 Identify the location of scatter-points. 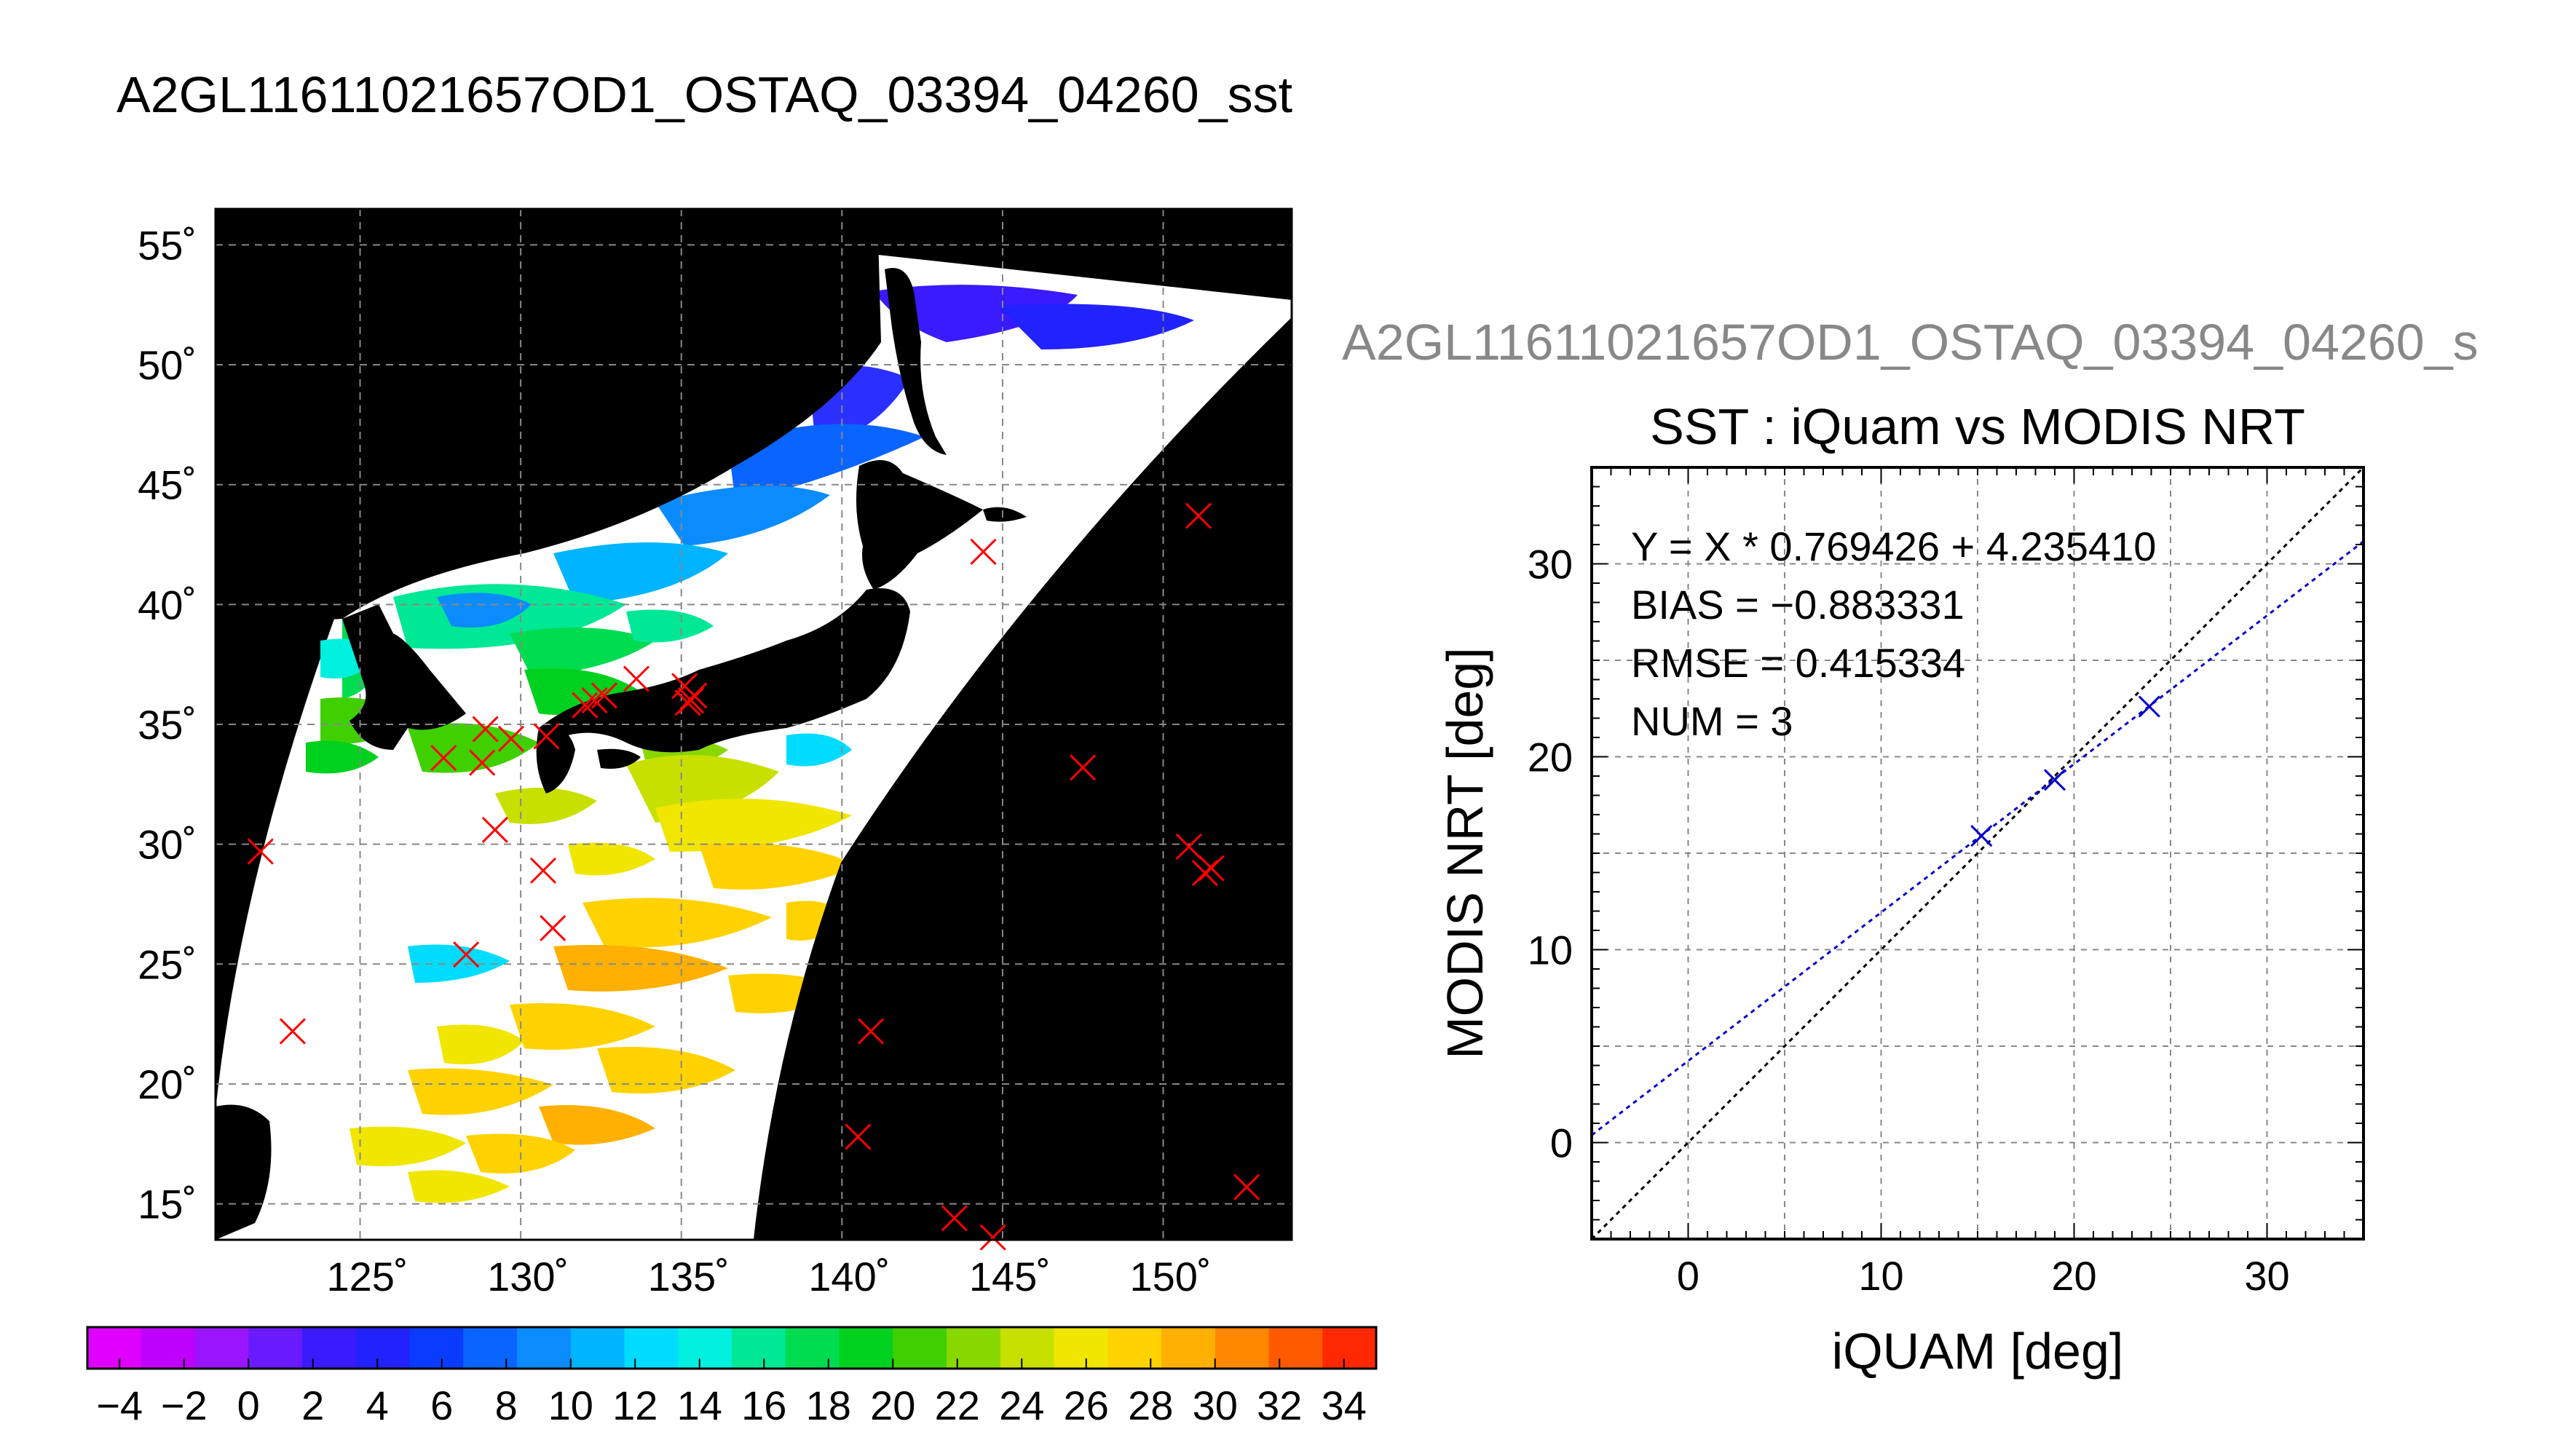
(2065, 771).